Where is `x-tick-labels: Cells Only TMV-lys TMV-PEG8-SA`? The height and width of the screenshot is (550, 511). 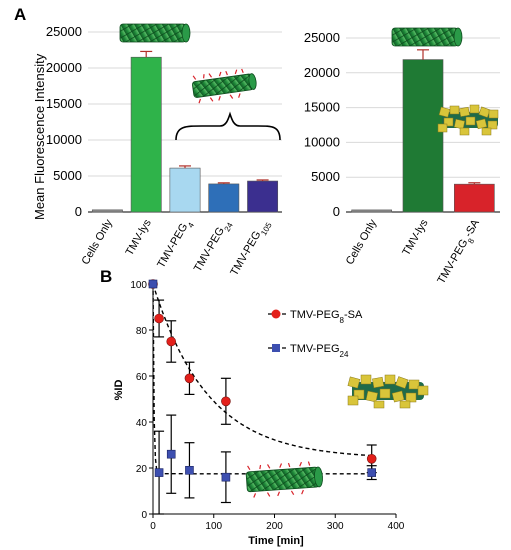 x-tick-labels: Cells Only TMV-lys TMV-PEG8-SA is located at coordinates (414, 252).